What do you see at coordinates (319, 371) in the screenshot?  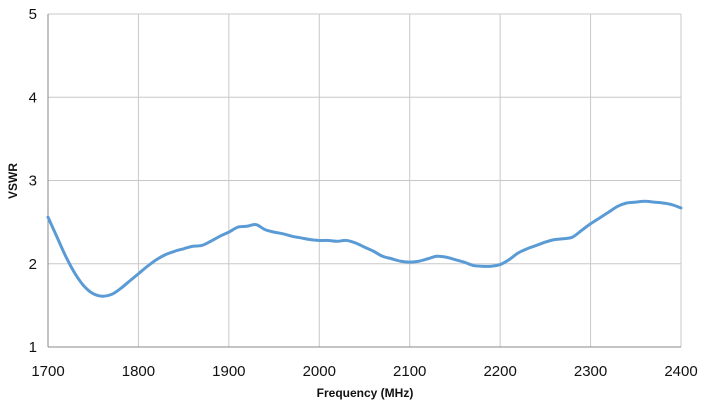 I see `x-tick-label: 2000` at bounding box center [319, 371].